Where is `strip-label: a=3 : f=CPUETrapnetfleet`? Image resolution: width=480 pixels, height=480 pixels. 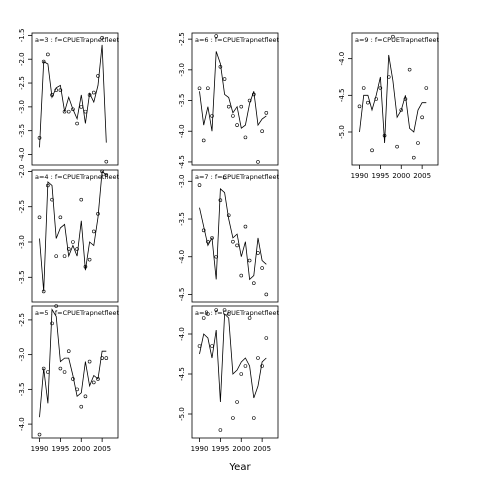 strip-label: a=3 : f=CPUETrapnetfleet is located at coordinates (77, 40).